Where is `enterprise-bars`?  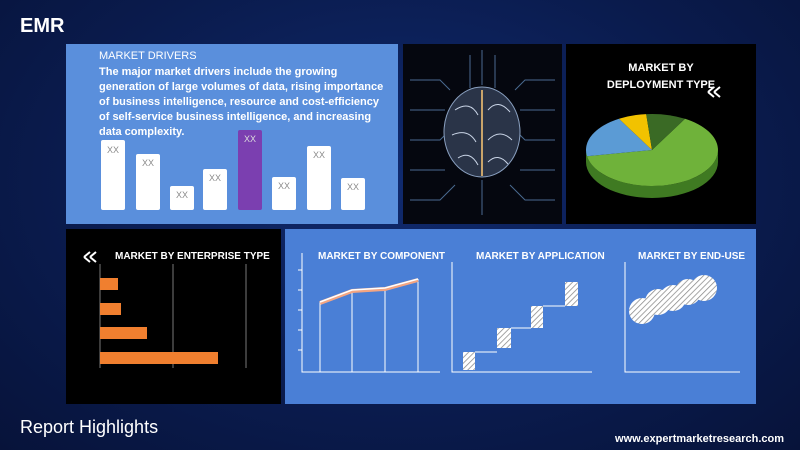 enterprise-bars is located at coordinates (159, 321).